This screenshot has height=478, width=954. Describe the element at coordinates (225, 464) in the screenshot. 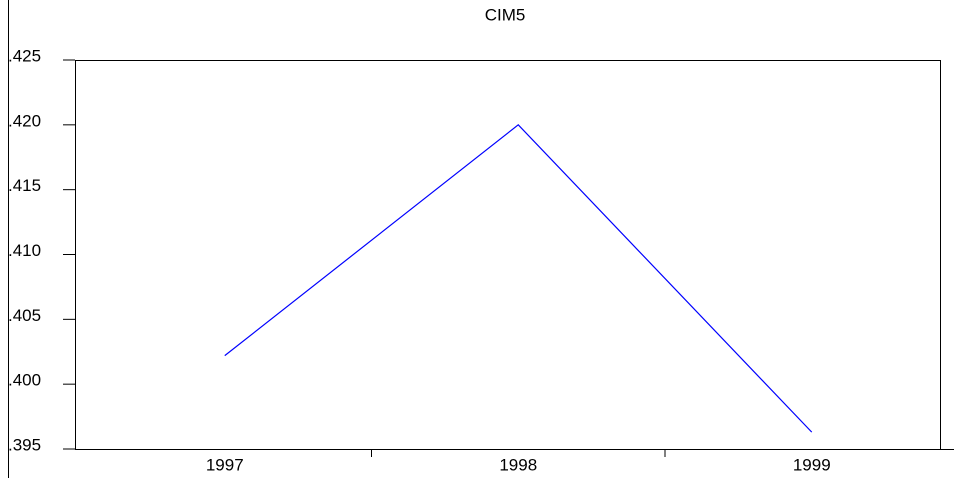

I see `x-tick-label: 1997` at that location.